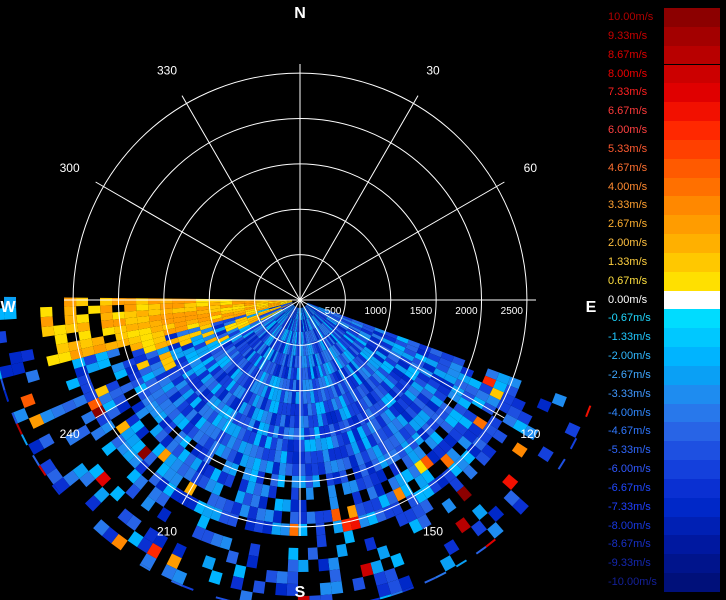 This screenshot has height=600, width=726. I want to click on colorbar-row: 6.00m/s, so click(665, 130).